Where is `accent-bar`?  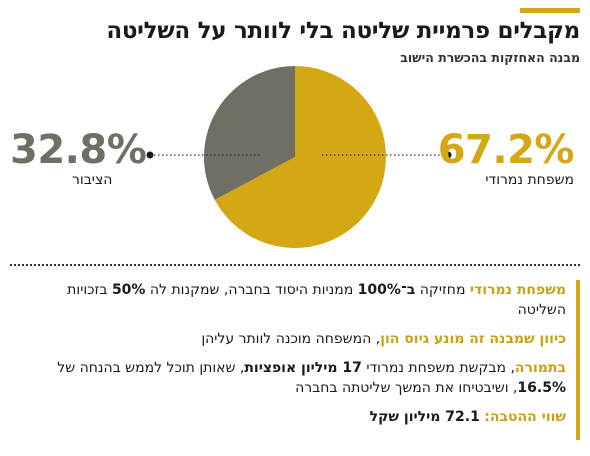
accent-bar is located at coordinates (550, 10).